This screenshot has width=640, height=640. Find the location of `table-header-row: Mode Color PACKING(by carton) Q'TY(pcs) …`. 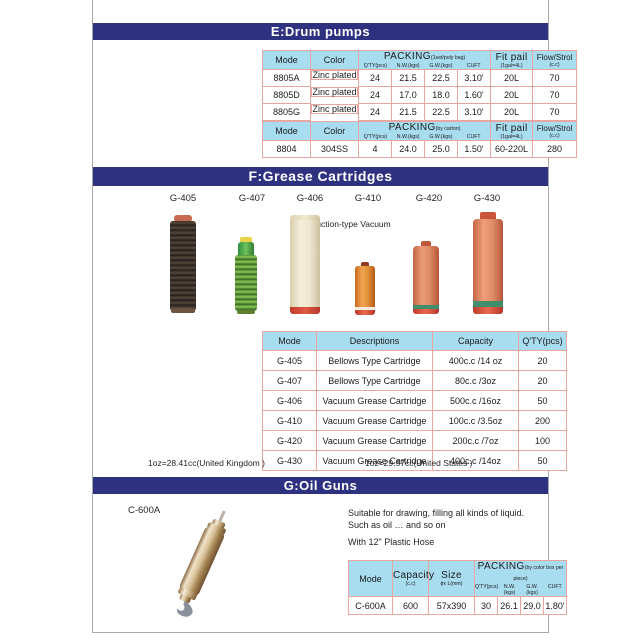

table-header-row: Mode Color PACKING(by carton) Q'TY(pcs) … is located at coordinates (420, 131).